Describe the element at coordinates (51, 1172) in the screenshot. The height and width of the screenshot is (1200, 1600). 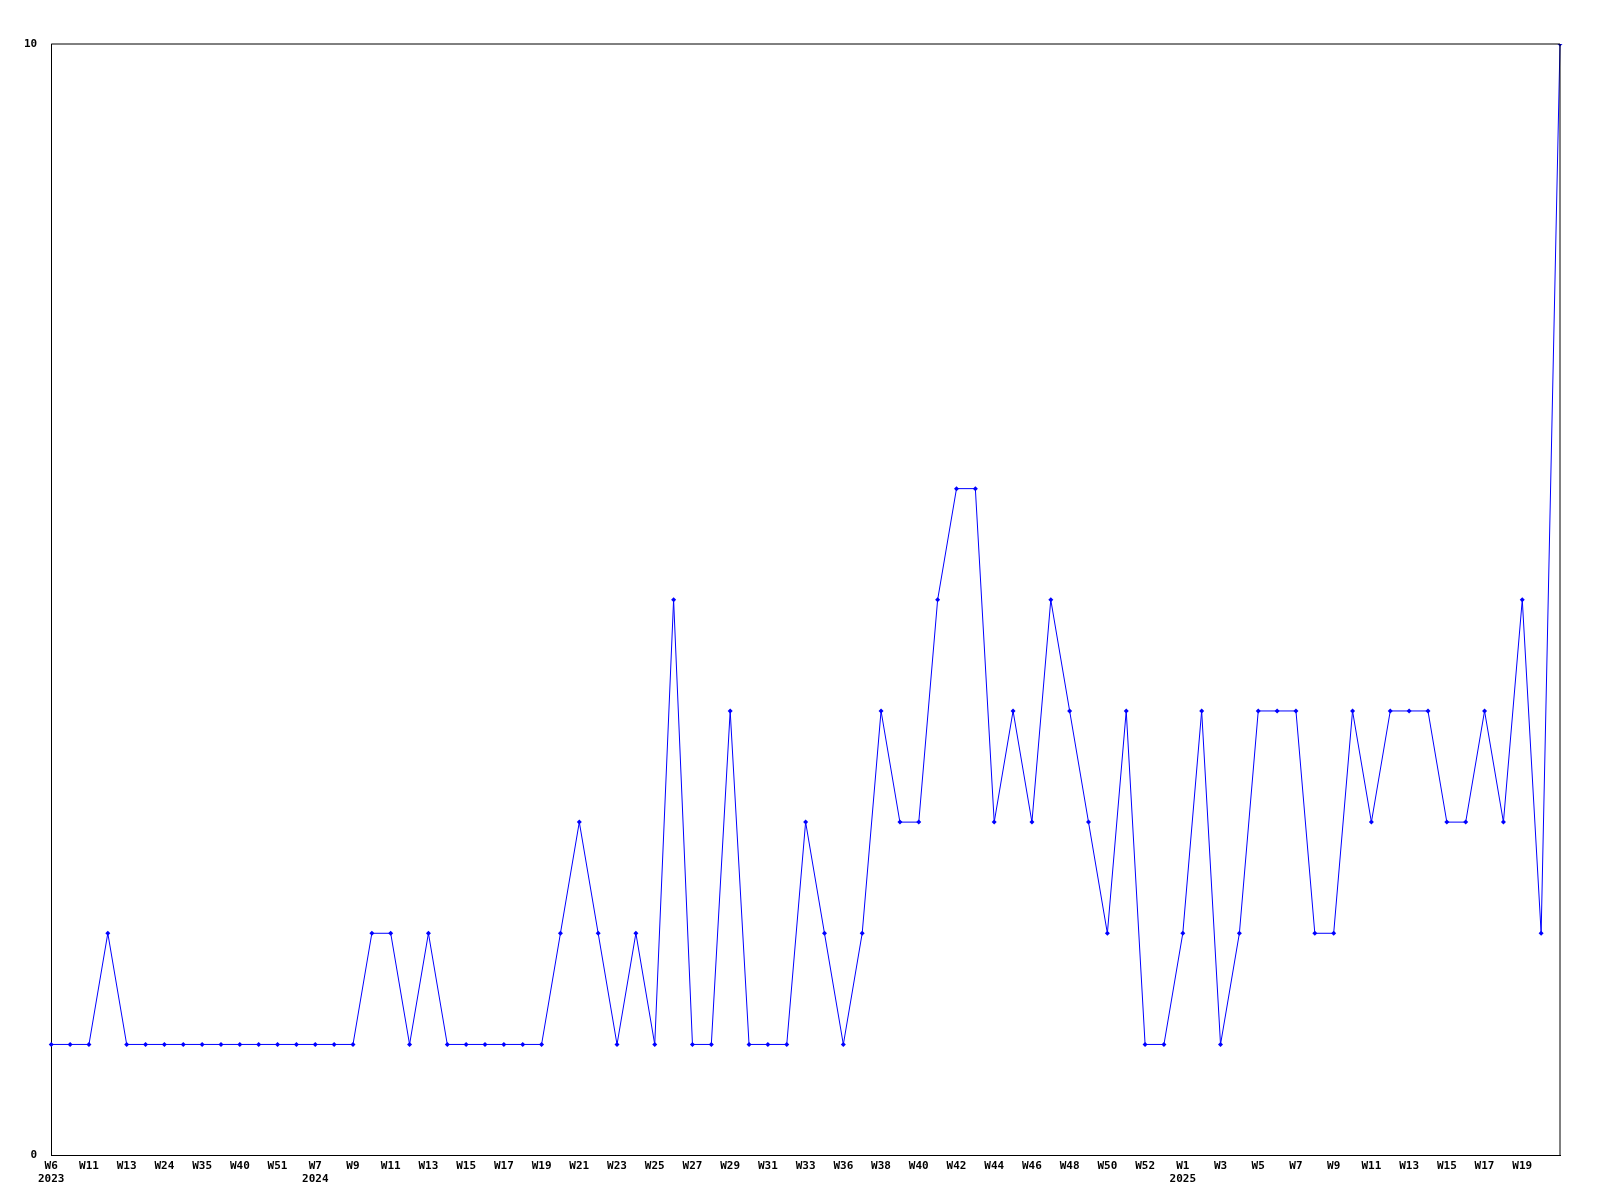
I see `x-tick-label: W6 2023` at that location.